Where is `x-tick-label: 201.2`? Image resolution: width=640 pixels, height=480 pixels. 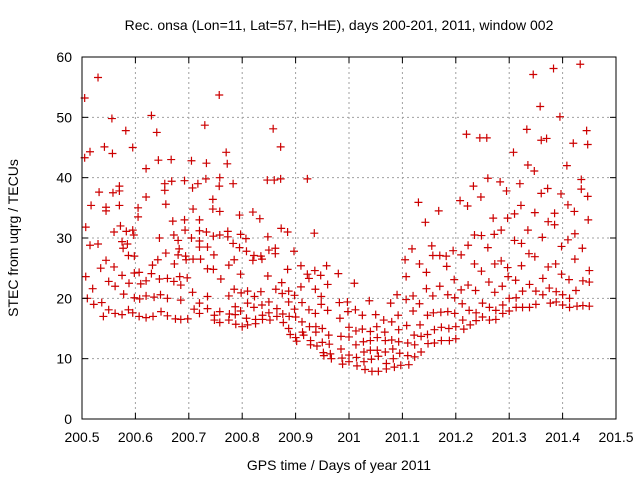 x-tick-label: 201.2 is located at coordinates (455, 437).